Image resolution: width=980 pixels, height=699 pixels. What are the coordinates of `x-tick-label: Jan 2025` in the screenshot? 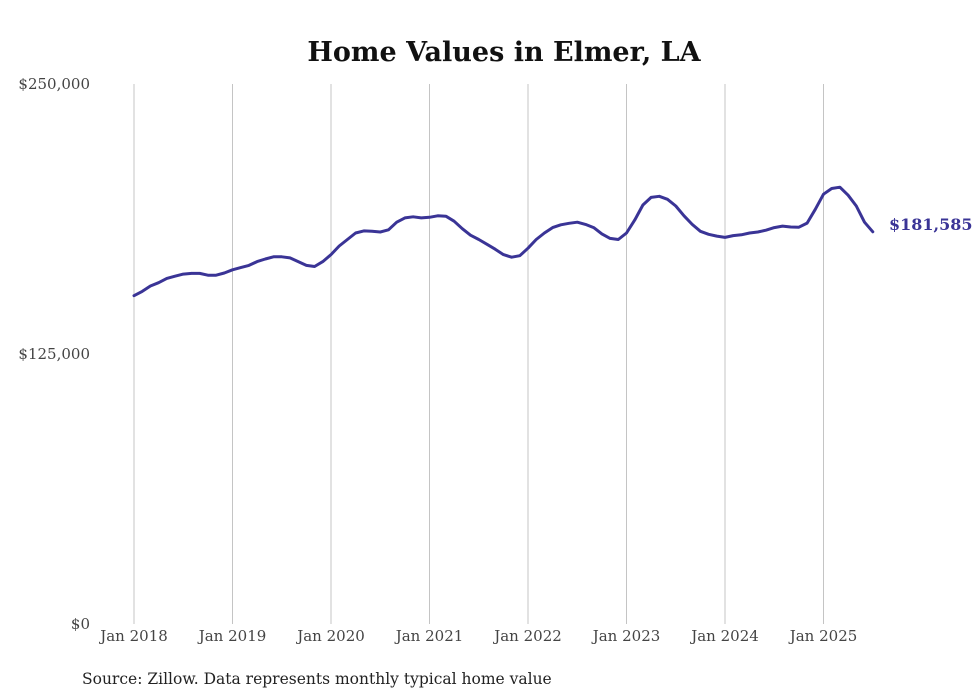 It's located at (823, 636).